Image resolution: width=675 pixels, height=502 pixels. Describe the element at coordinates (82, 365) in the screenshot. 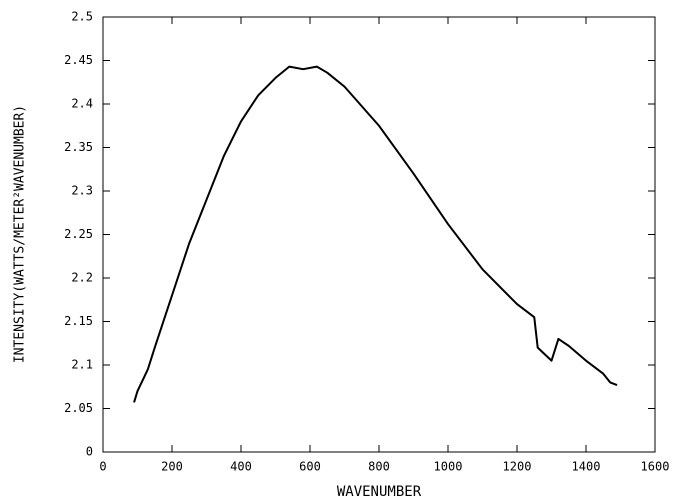

I see `y-tick-label: 2.1` at that location.